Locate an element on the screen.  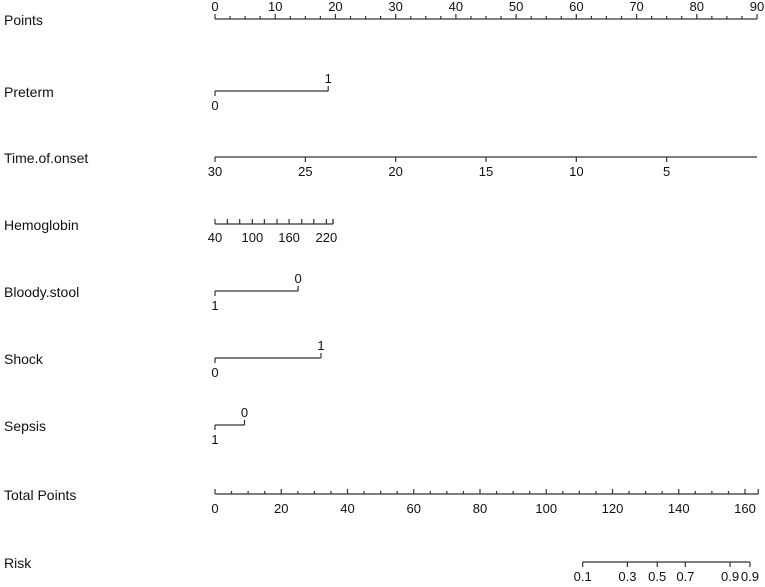
row-label: Points is located at coordinates (23, 20).